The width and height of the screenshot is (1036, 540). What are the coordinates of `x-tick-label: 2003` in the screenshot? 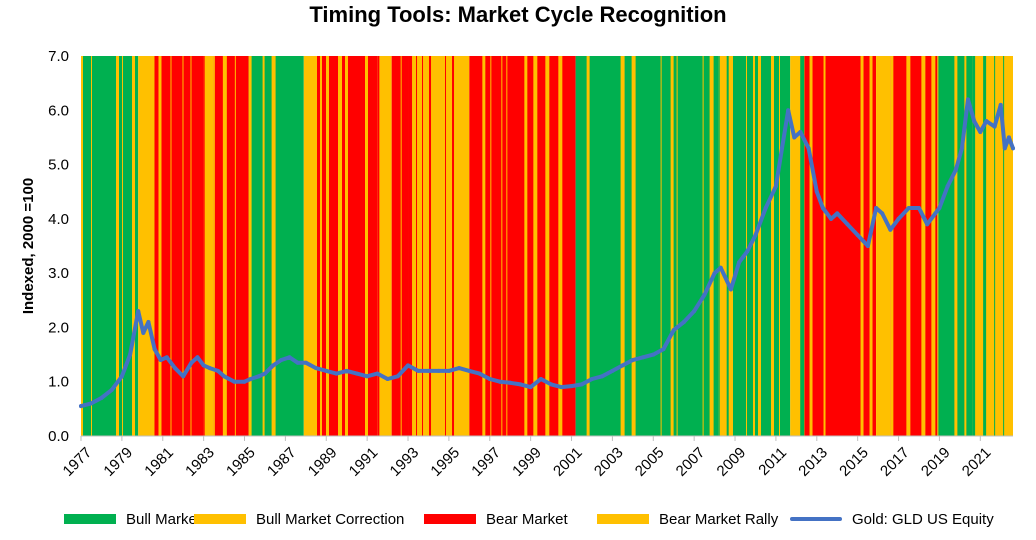 It's located at (609, 462).